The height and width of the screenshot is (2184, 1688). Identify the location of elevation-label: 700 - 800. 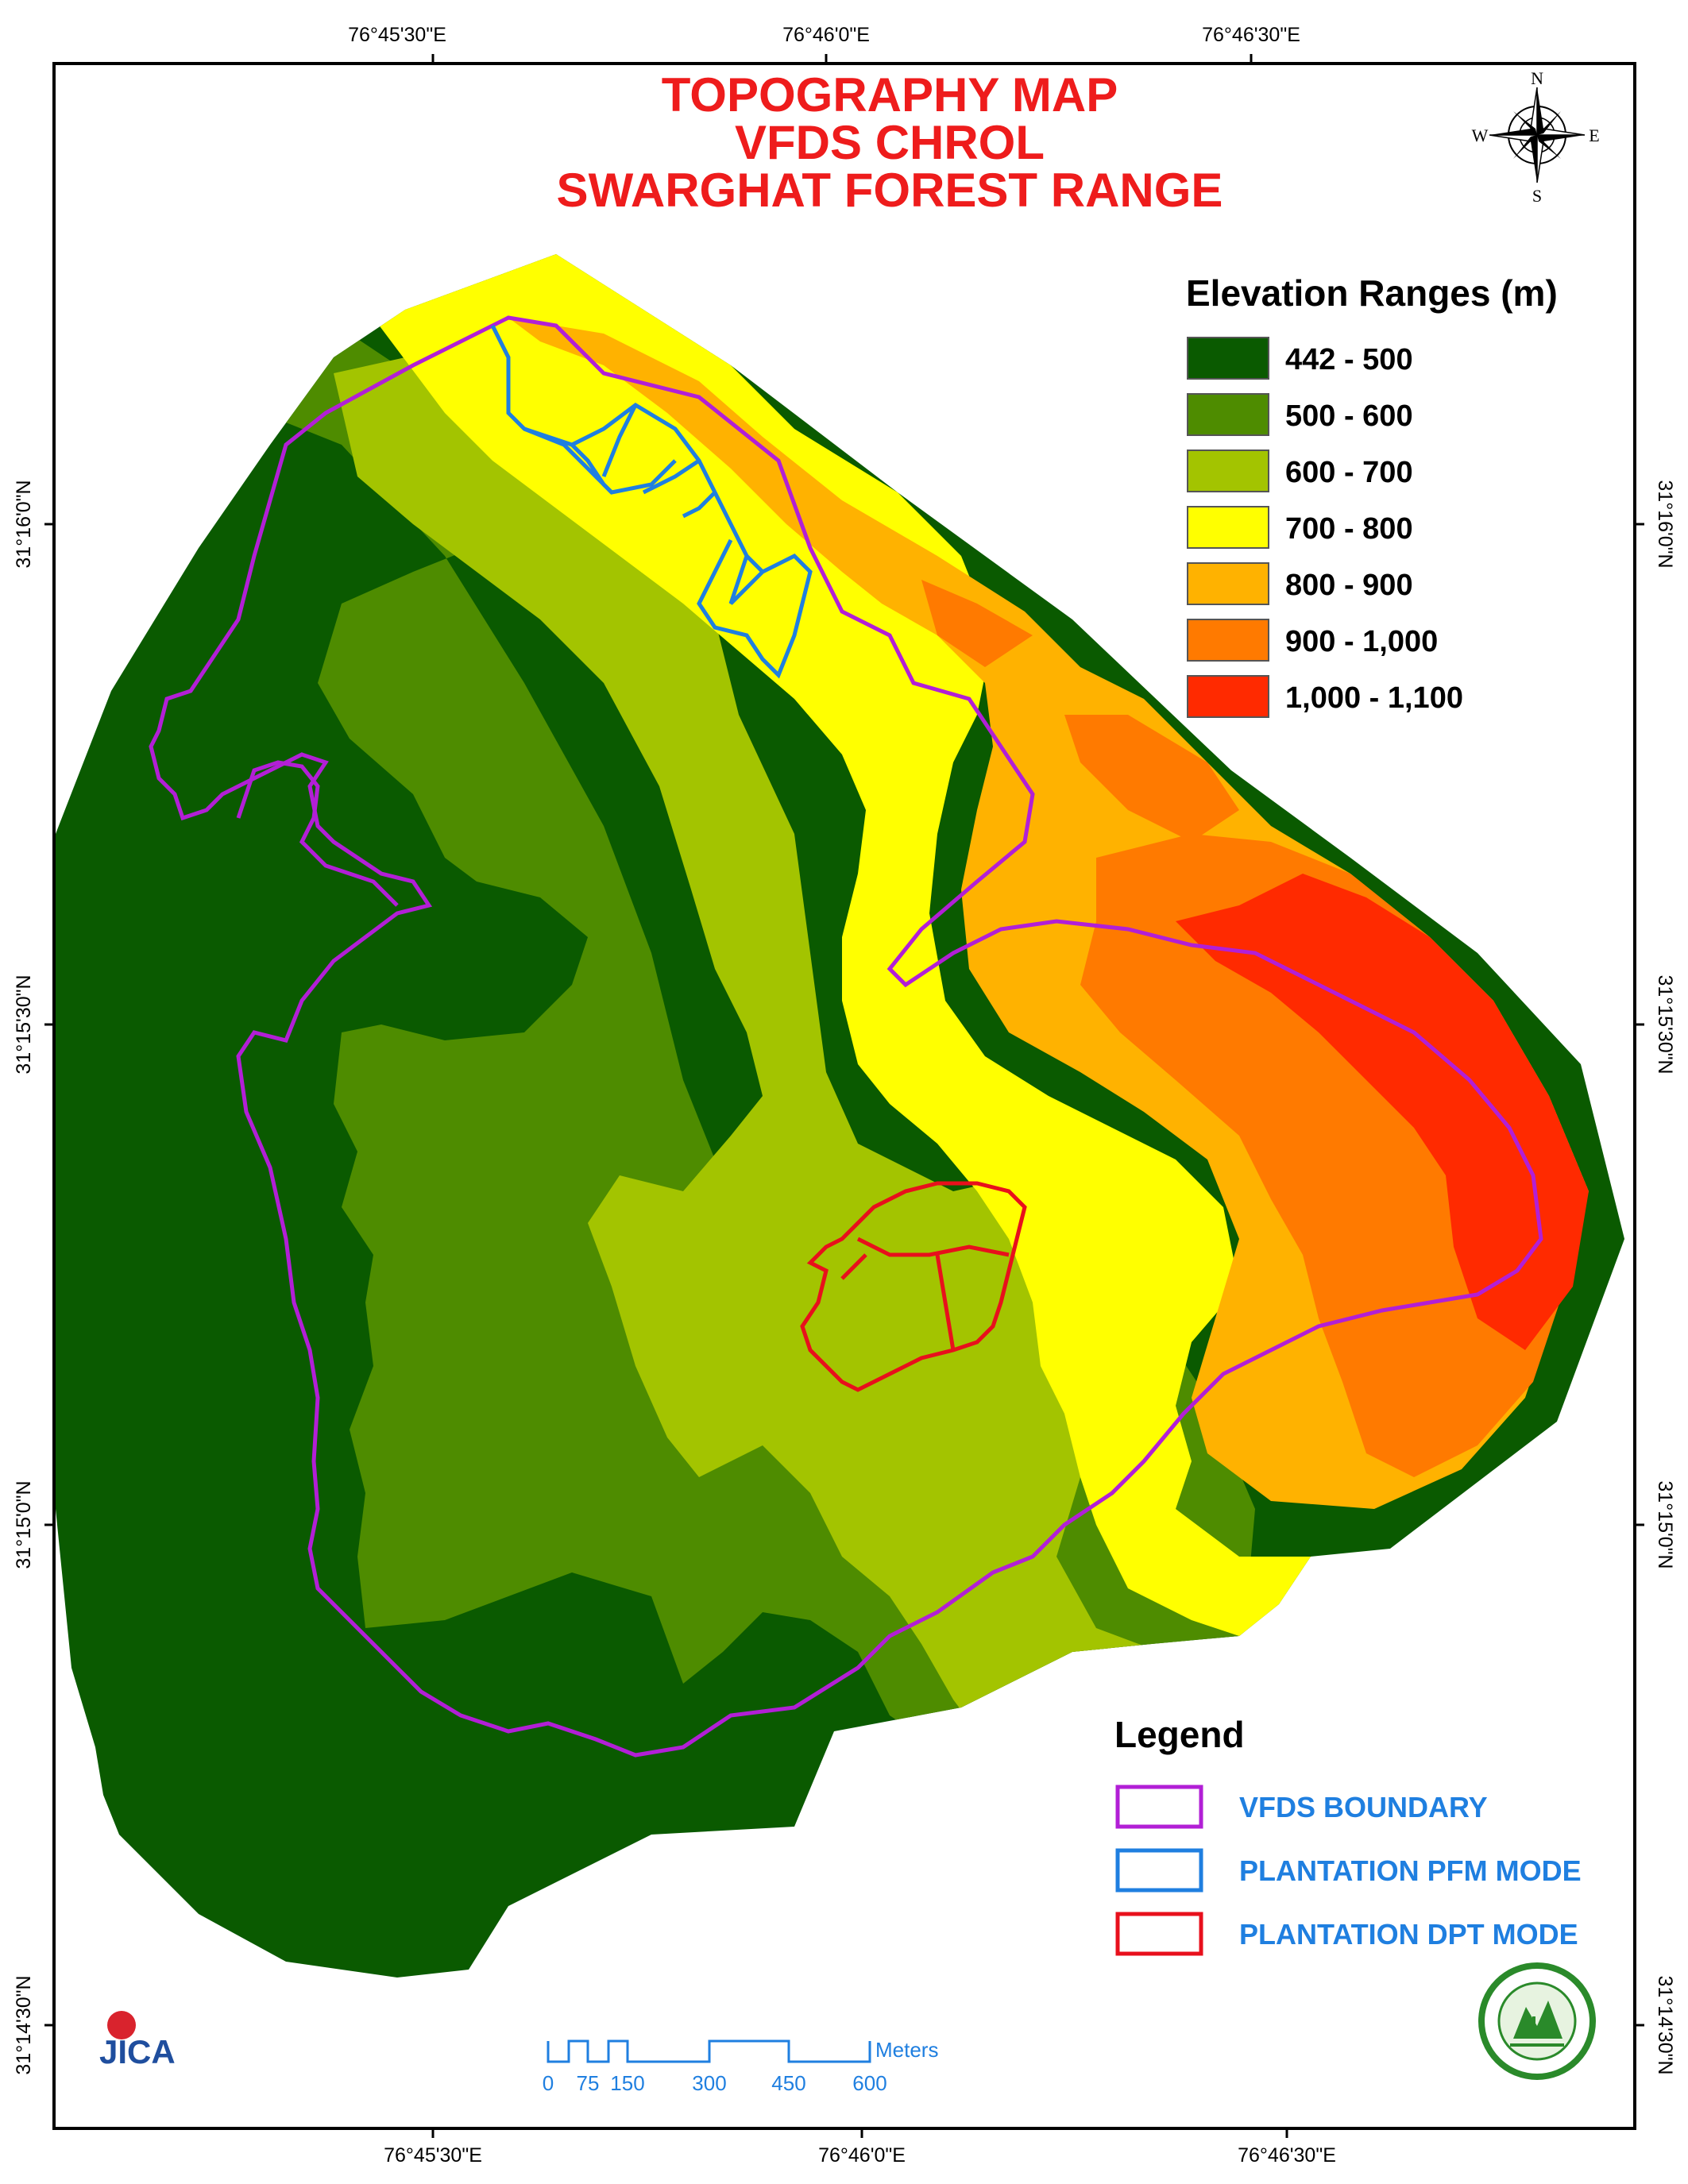
(1349, 529).